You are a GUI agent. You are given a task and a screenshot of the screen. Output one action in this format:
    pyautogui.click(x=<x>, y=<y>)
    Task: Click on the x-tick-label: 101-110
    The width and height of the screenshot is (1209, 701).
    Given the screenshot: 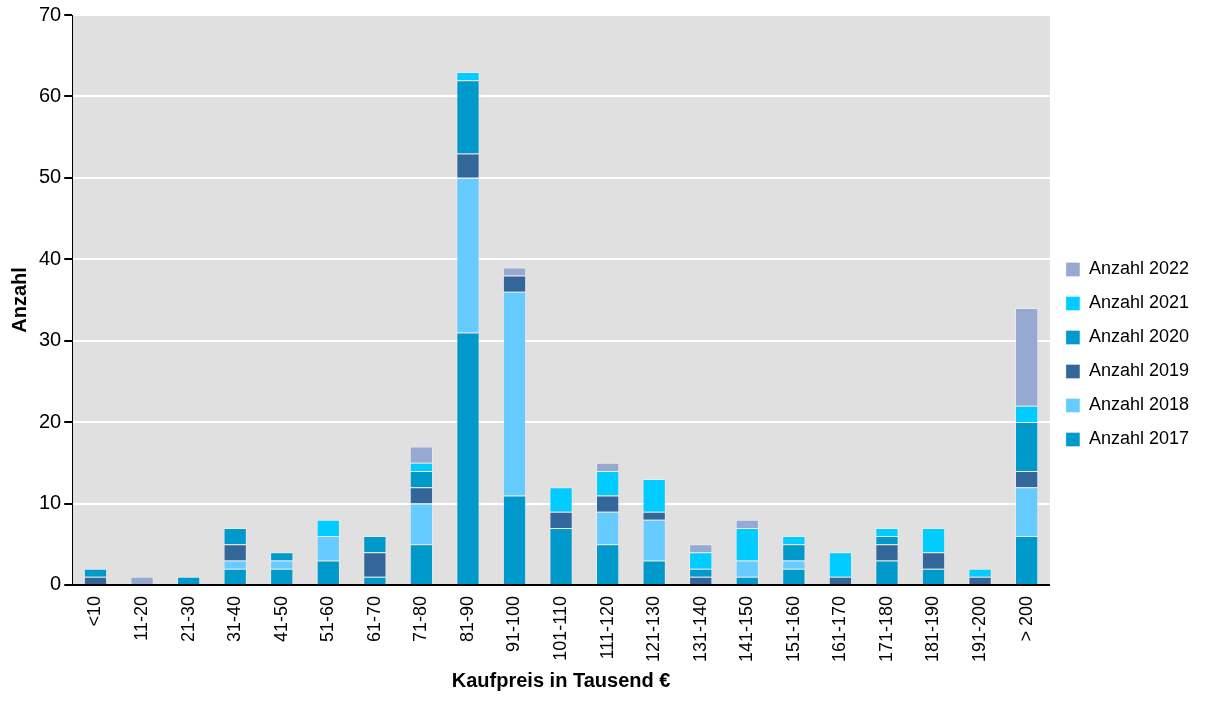 What is the action you would take?
    pyautogui.click(x=560, y=628)
    